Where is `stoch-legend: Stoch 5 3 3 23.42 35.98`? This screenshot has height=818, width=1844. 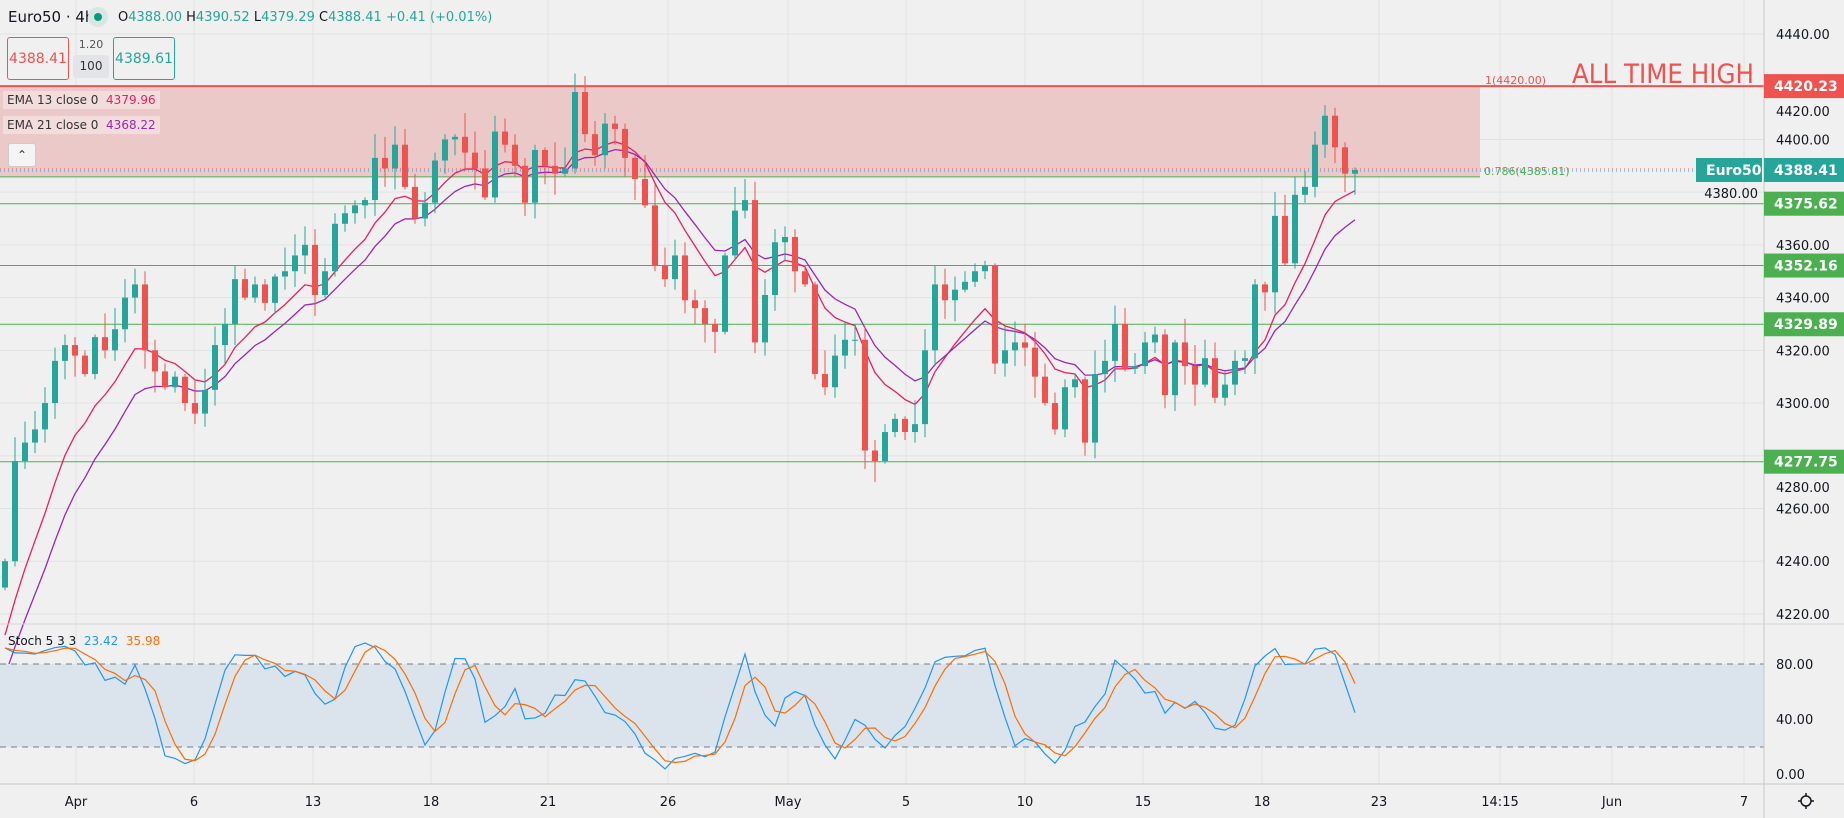
stoch-legend: Stoch 5 3 3 23.42 35.98 is located at coordinates (84, 641).